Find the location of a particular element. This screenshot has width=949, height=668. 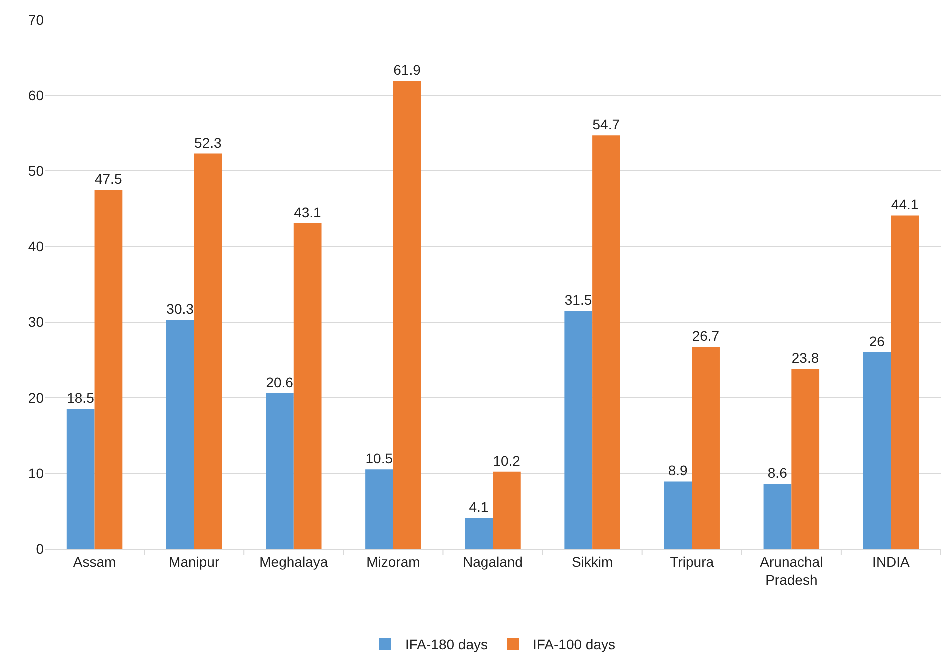

data-label: 4.1 is located at coordinates (479, 507).